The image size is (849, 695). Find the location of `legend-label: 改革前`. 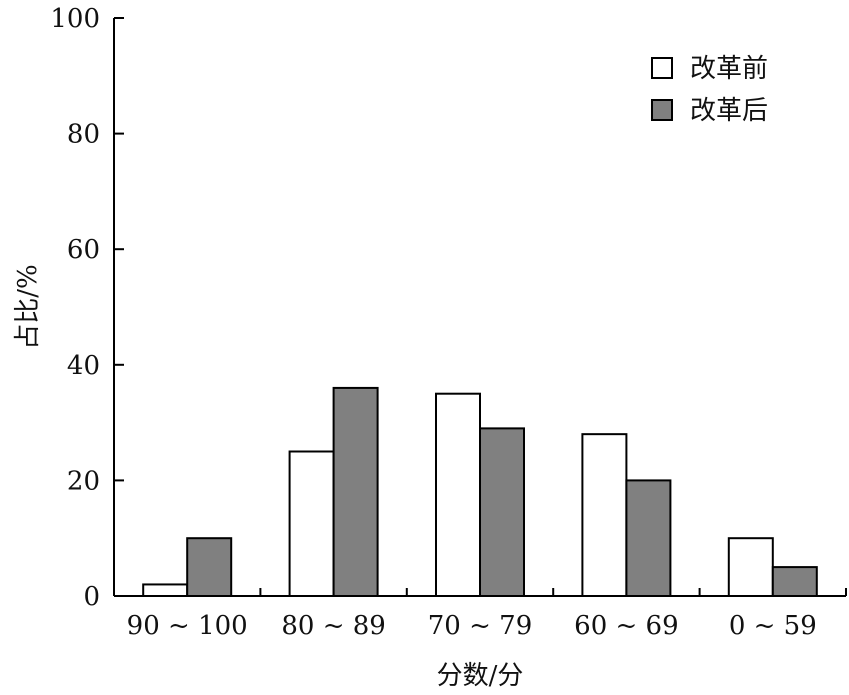

legend-label: 改革前 is located at coordinates (729, 69).